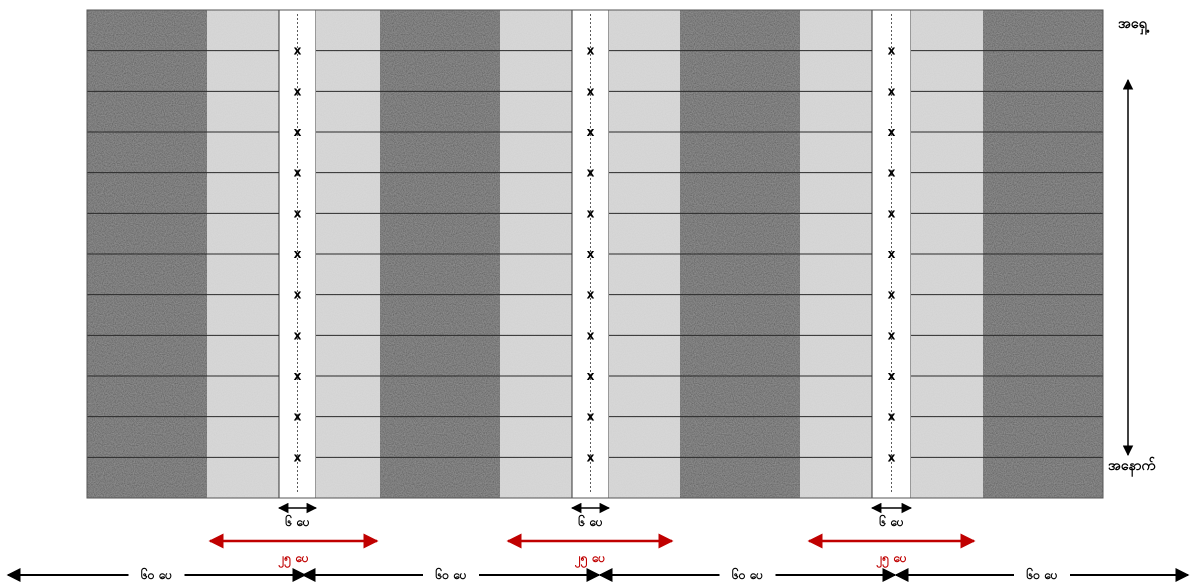  I want to click on south-label: အနောက်, so click(1132, 467).